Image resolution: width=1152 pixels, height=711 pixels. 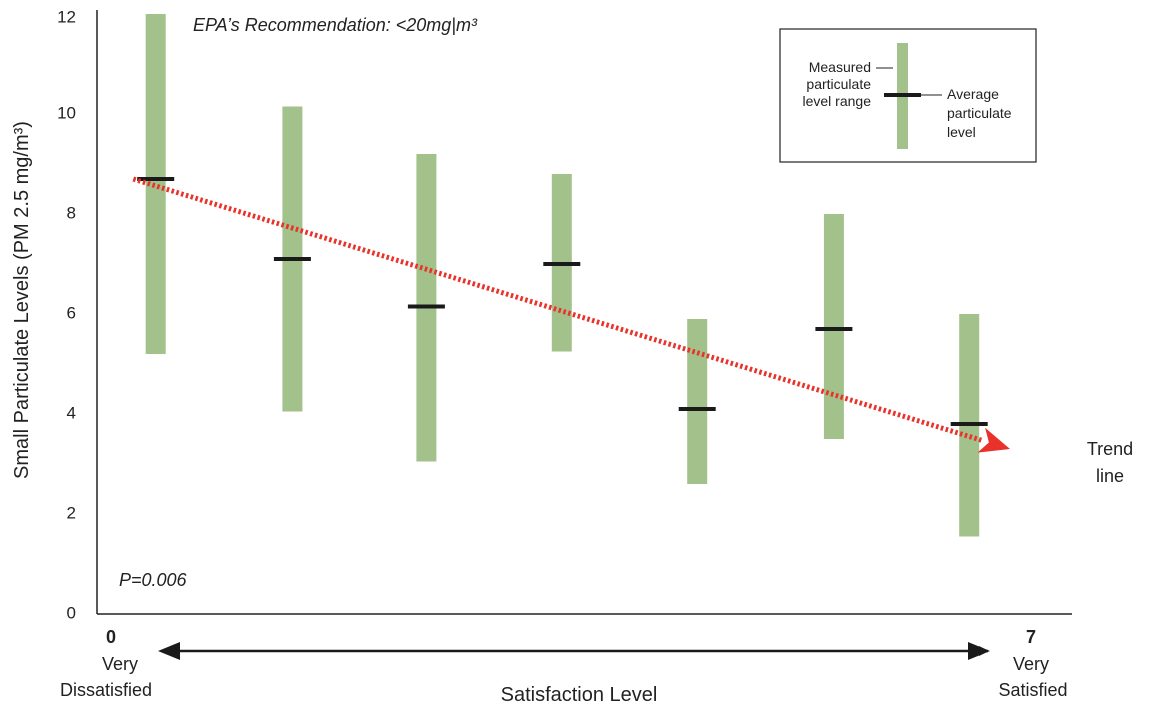 I want to click on y-tick-label: 10, so click(x=66, y=112).